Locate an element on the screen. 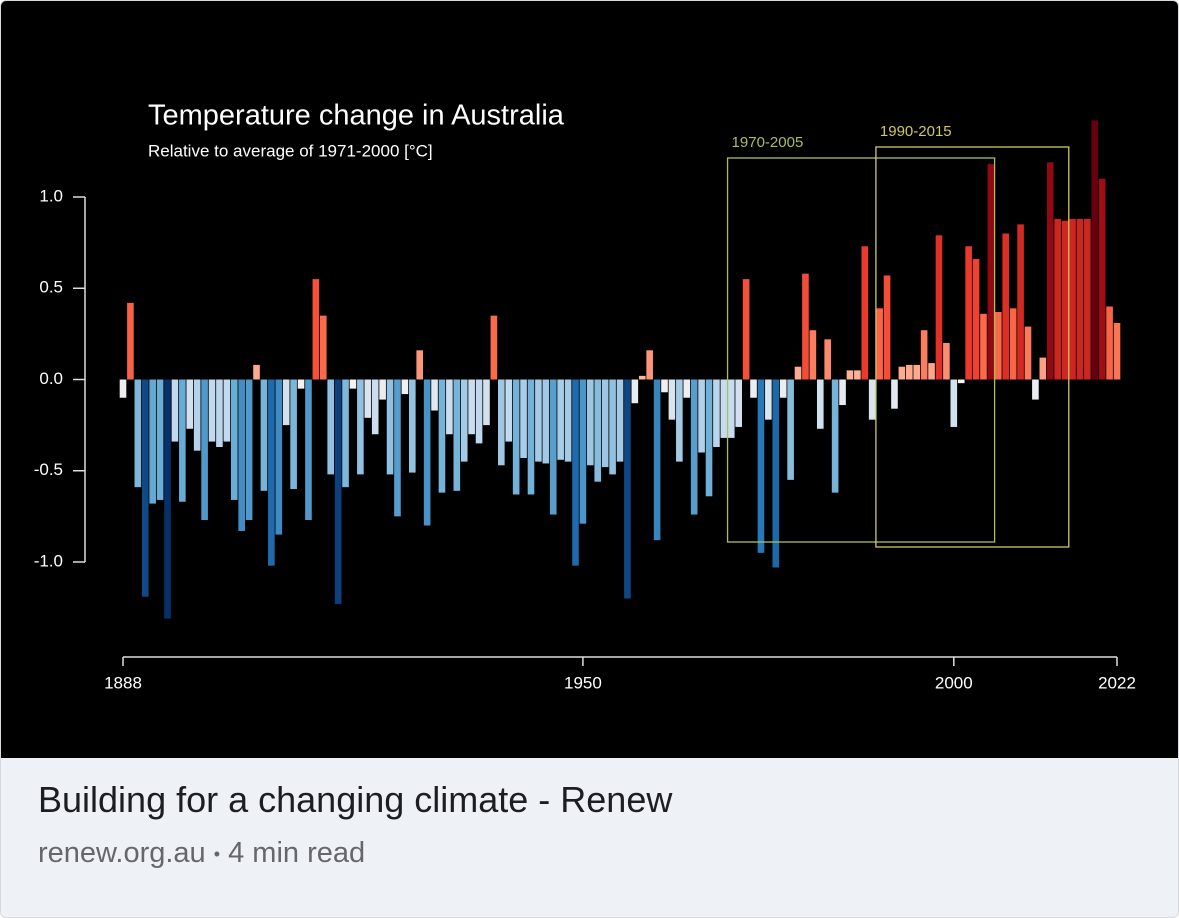 This screenshot has width=1179, height=918. chart-title: Temperature change in Australia is located at coordinates (356, 116).